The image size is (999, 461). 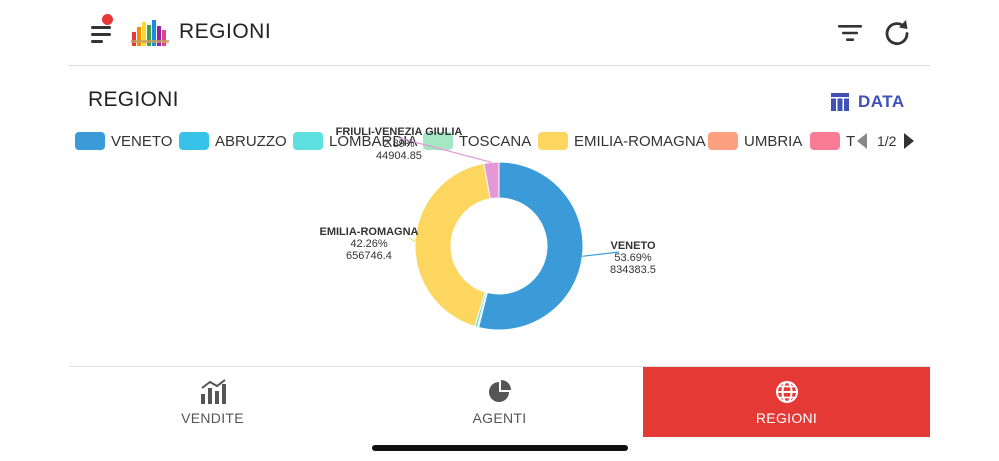 I want to click on menu-icon, so click(x=104, y=30).